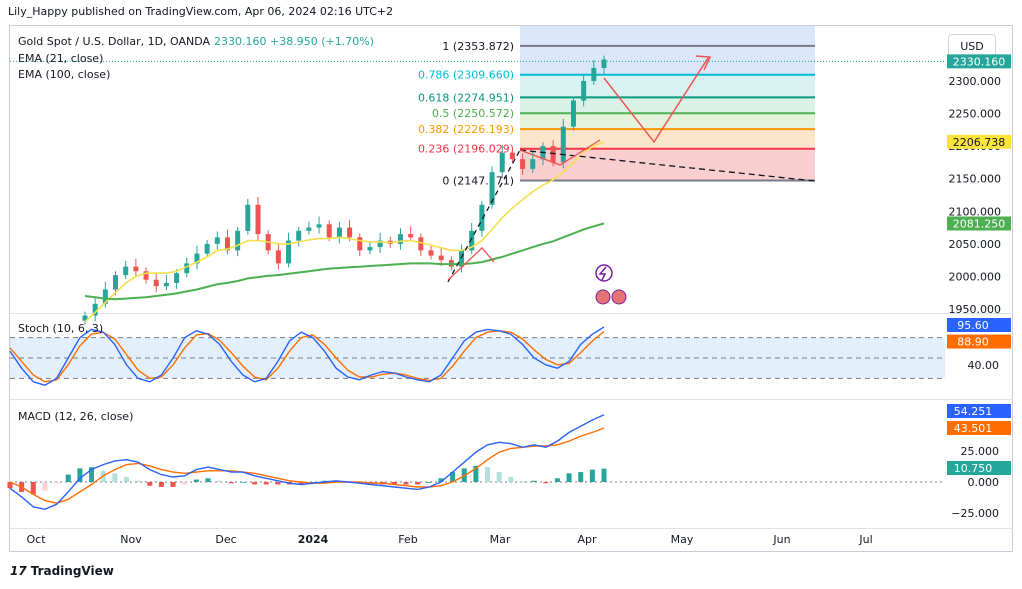 Image resolution: width=1022 pixels, height=589 pixels. What do you see at coordinates (478, 180) in the screenshot?
I see `fib-level-label: 0 (2147.271)` at bounding box center [478, 180].